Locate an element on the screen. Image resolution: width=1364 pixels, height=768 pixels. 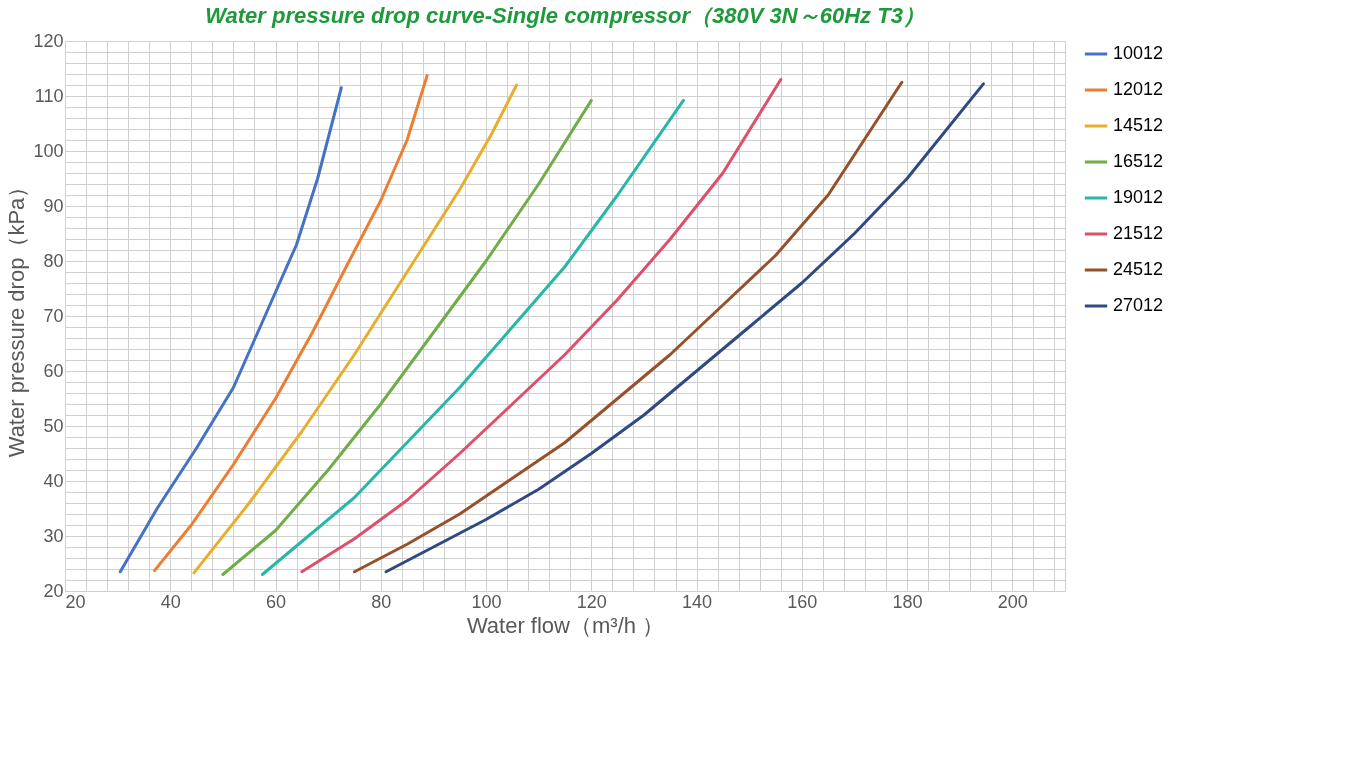
legend-label: 27012 is located at coordinates (1138, 305).